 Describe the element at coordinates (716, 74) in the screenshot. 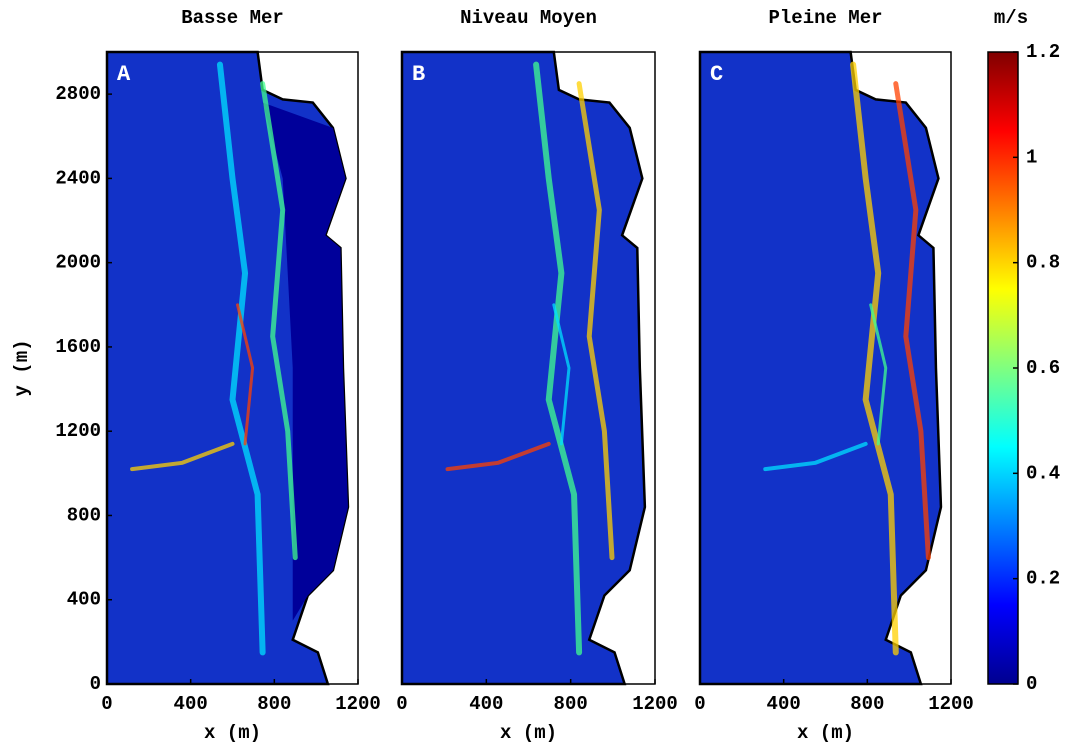

I see `panel-label: C` at that location.